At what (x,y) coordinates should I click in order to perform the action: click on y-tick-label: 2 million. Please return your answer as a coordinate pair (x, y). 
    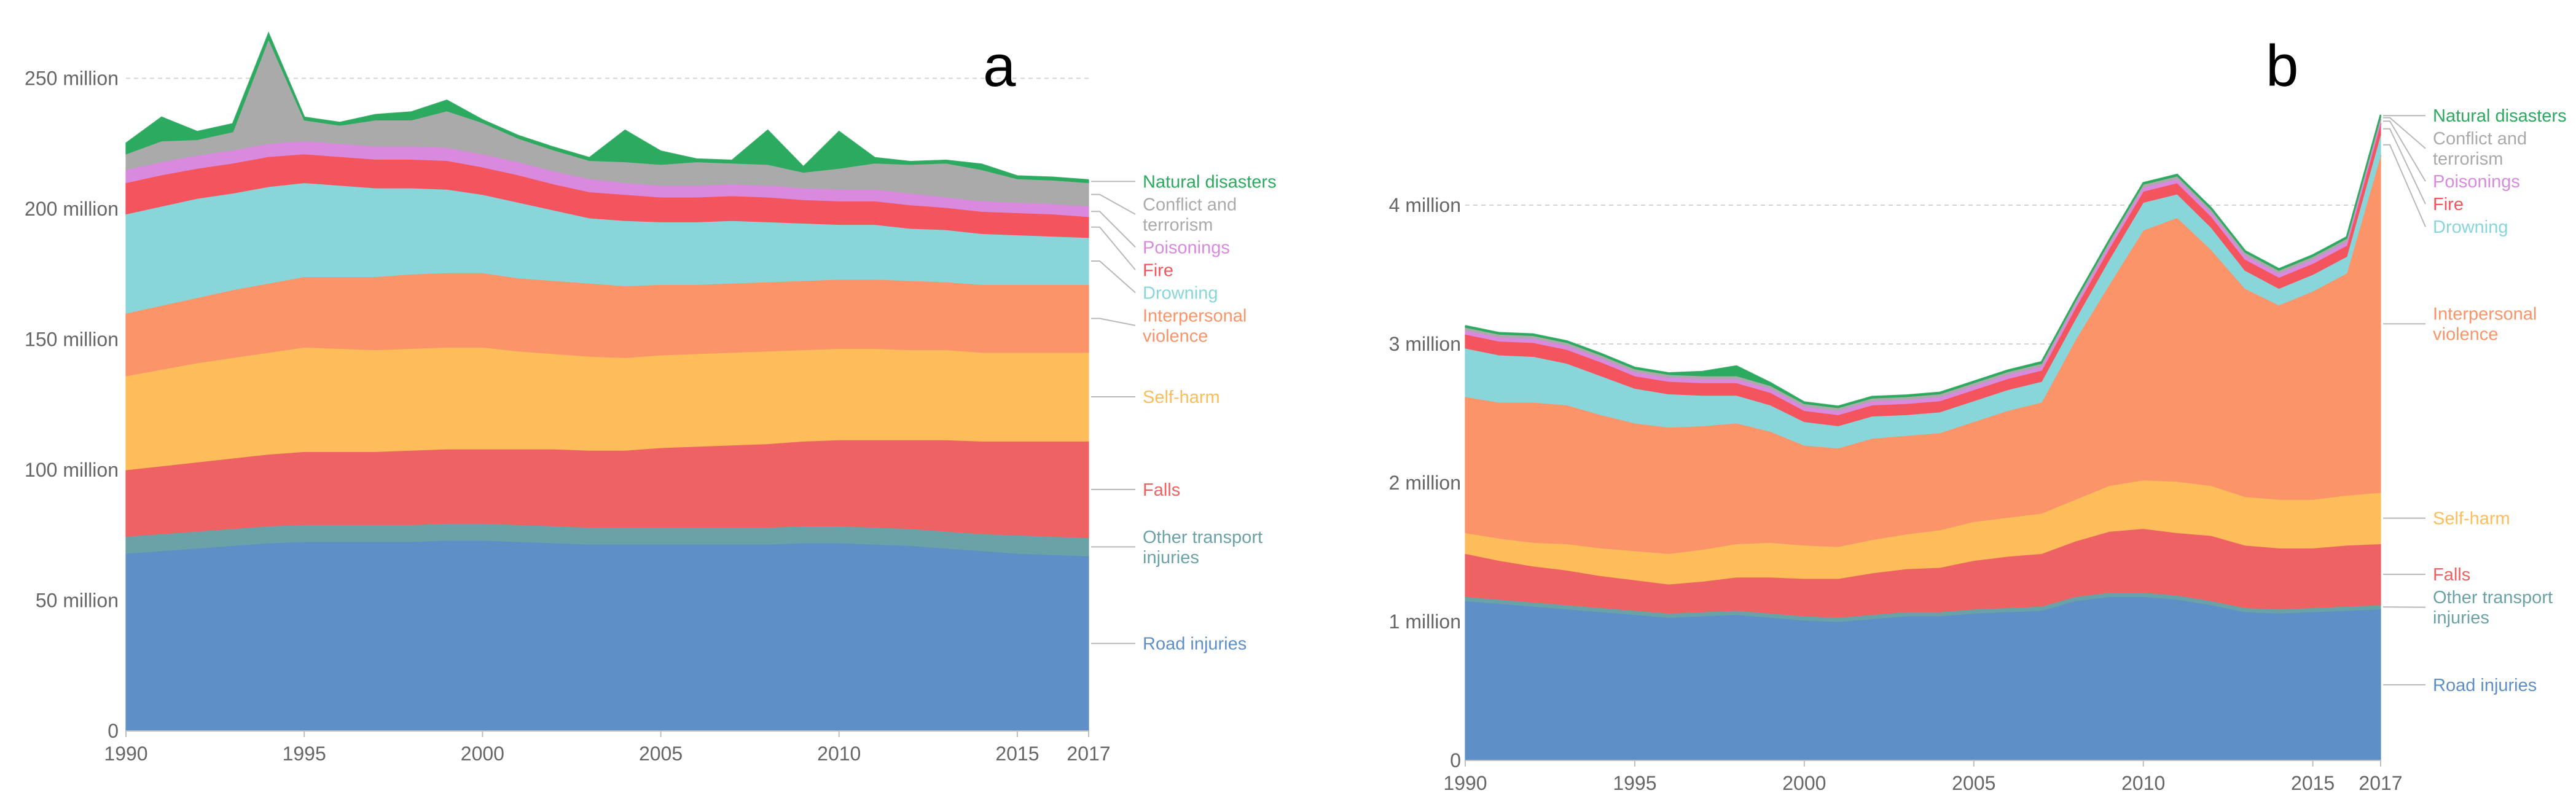
    Looking at the image, I should click on (1425, 483).